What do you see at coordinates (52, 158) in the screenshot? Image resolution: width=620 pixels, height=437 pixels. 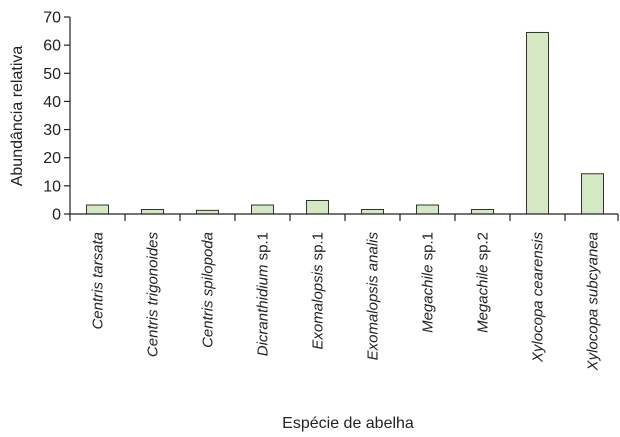 I see `y-tick-label: 20` at bounding box center [52, 158].